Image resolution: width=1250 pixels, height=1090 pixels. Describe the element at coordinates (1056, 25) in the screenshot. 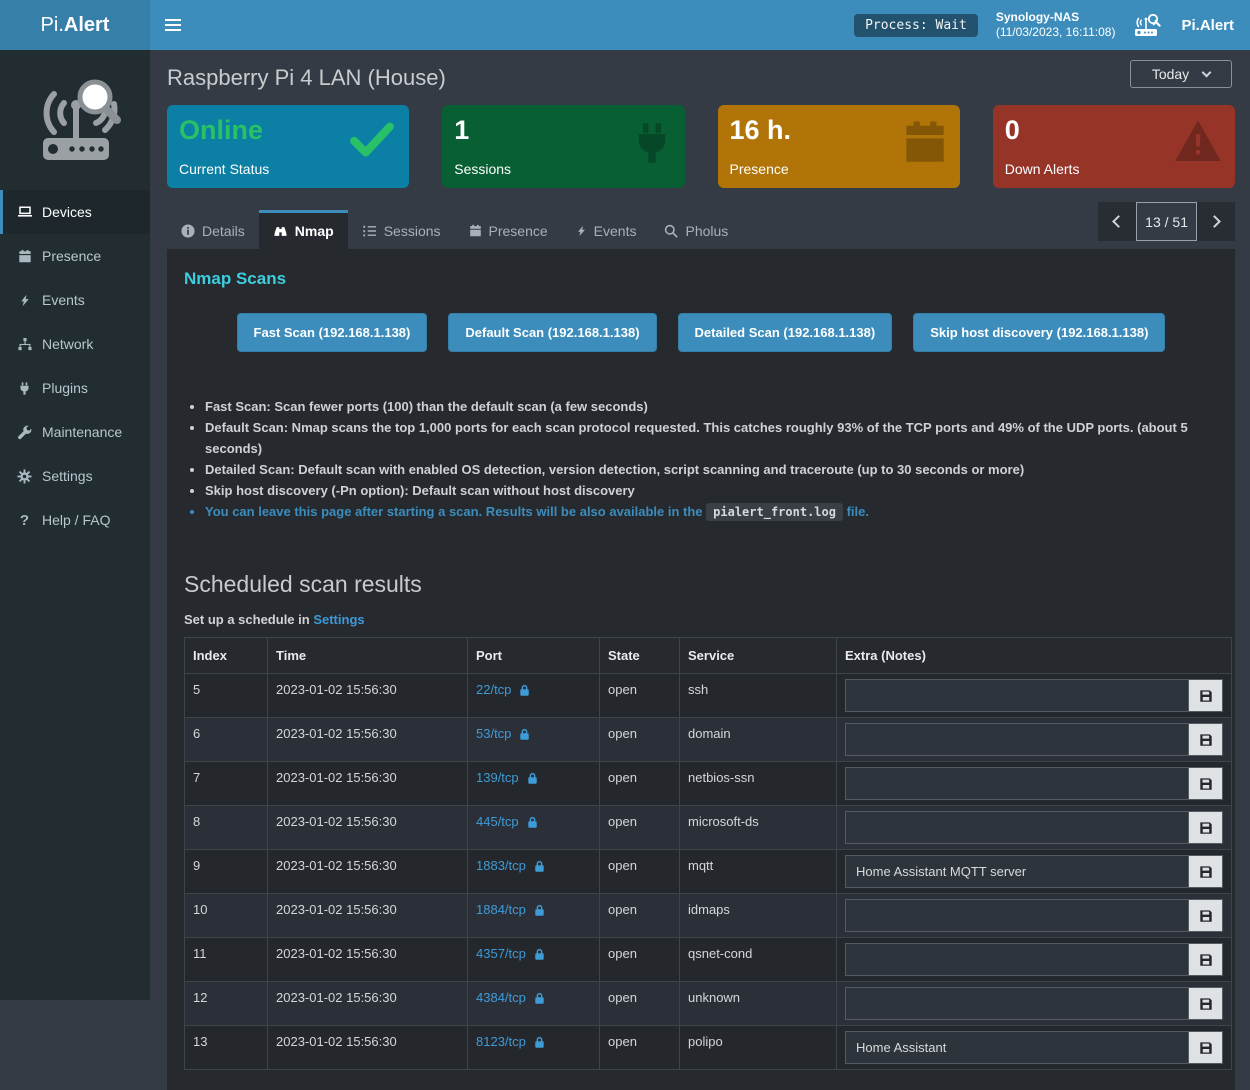

I see `host-info: Synology-NAS (11/03/2023, 16:11:08)` at that location.